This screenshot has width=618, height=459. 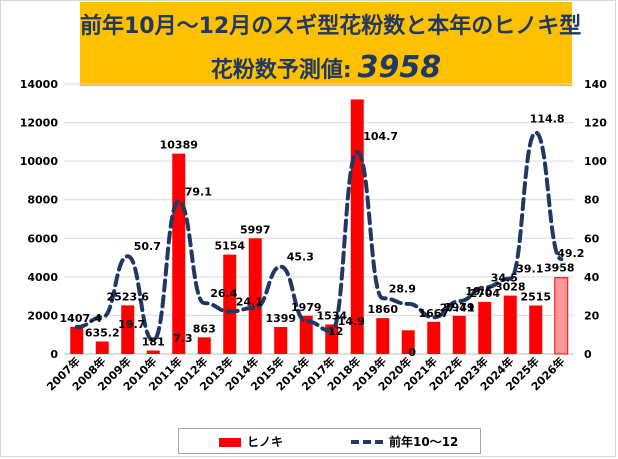 I want to click on bar-data-label: 5997, so click(x=255, y=229).